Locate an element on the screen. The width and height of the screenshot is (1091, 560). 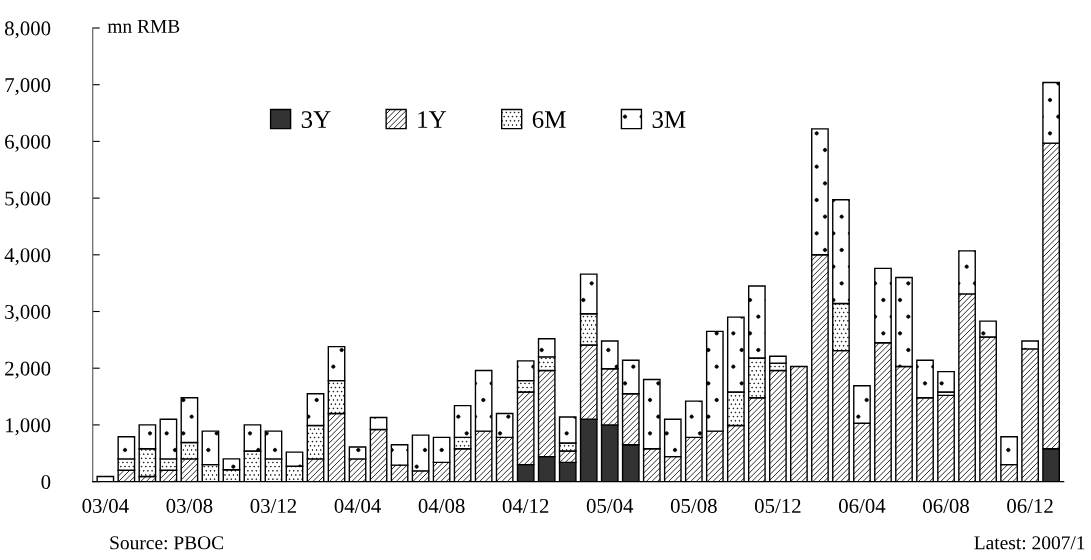
x-tick-label: 03/08 is located at coordinates (189, 505).